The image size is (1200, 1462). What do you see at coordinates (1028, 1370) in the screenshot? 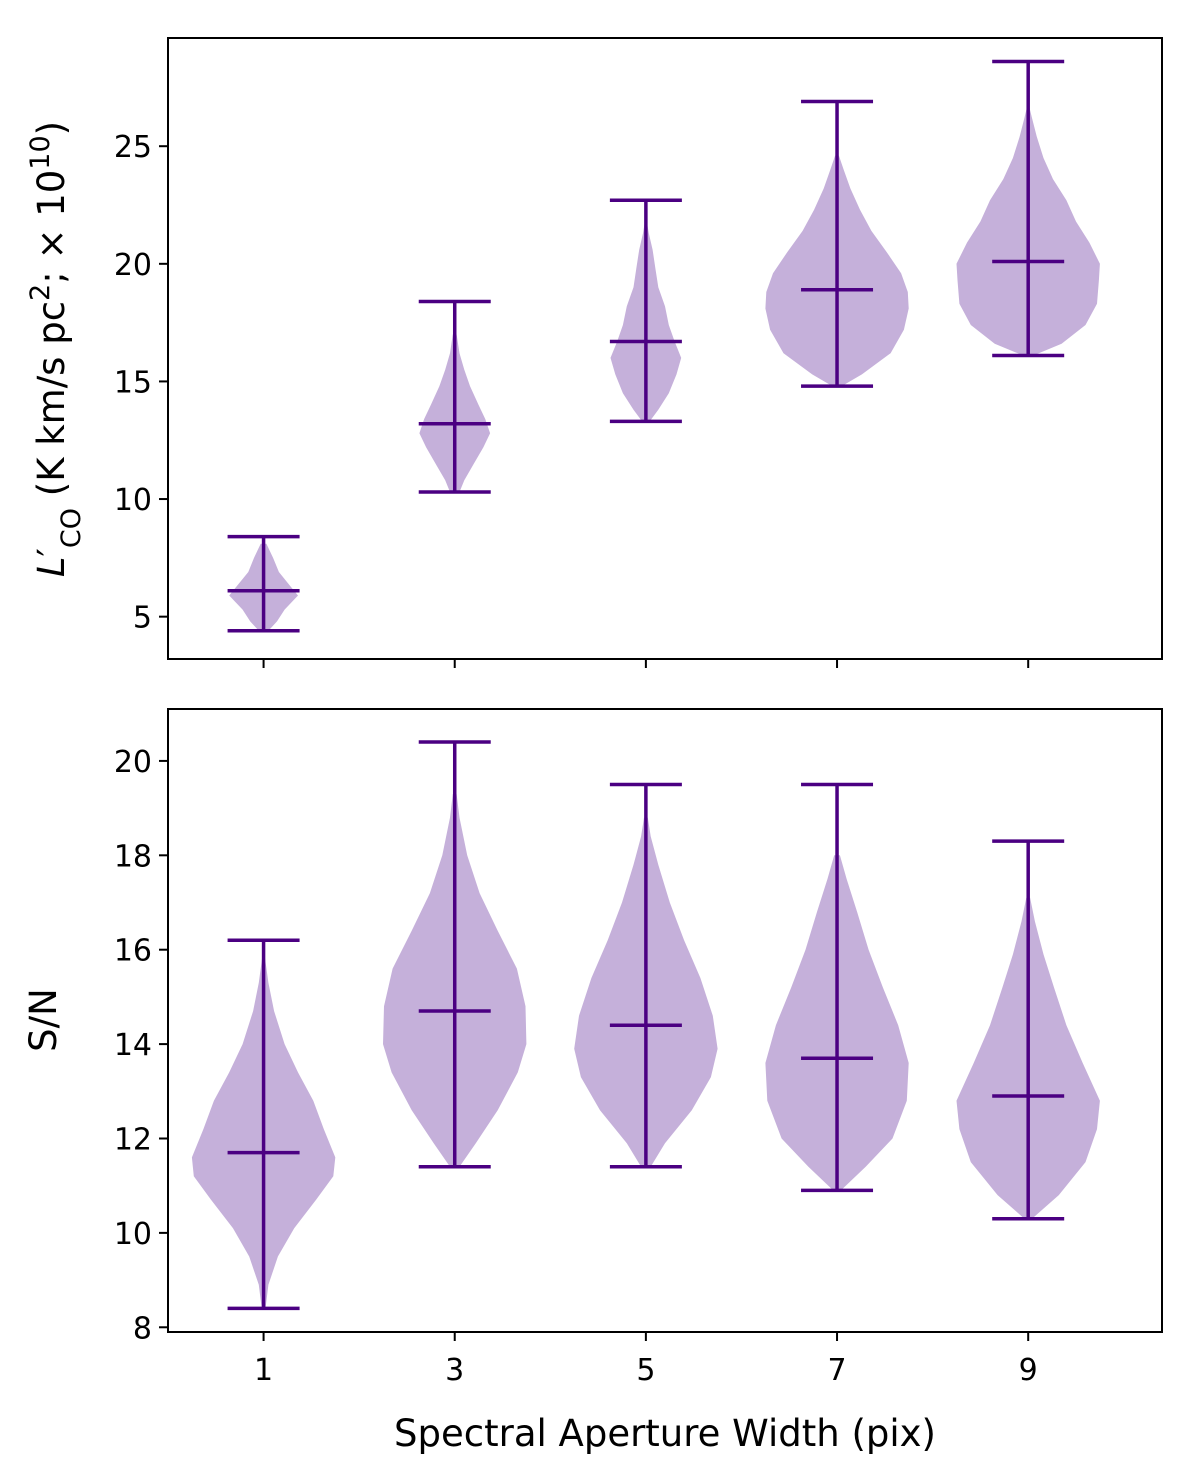
I see `snr-x-tick-label: 9` at bounding box center [1028, 1370].